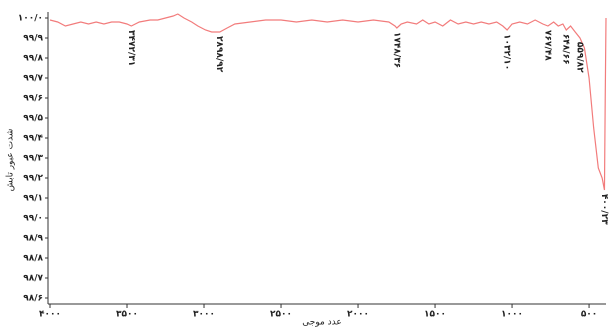 The height and width of the screenshot is (329, 609). Describe the element at coordinates (33, 119) in the screenshot. I see `y-tick-label: ۹۹/۵` at that location.